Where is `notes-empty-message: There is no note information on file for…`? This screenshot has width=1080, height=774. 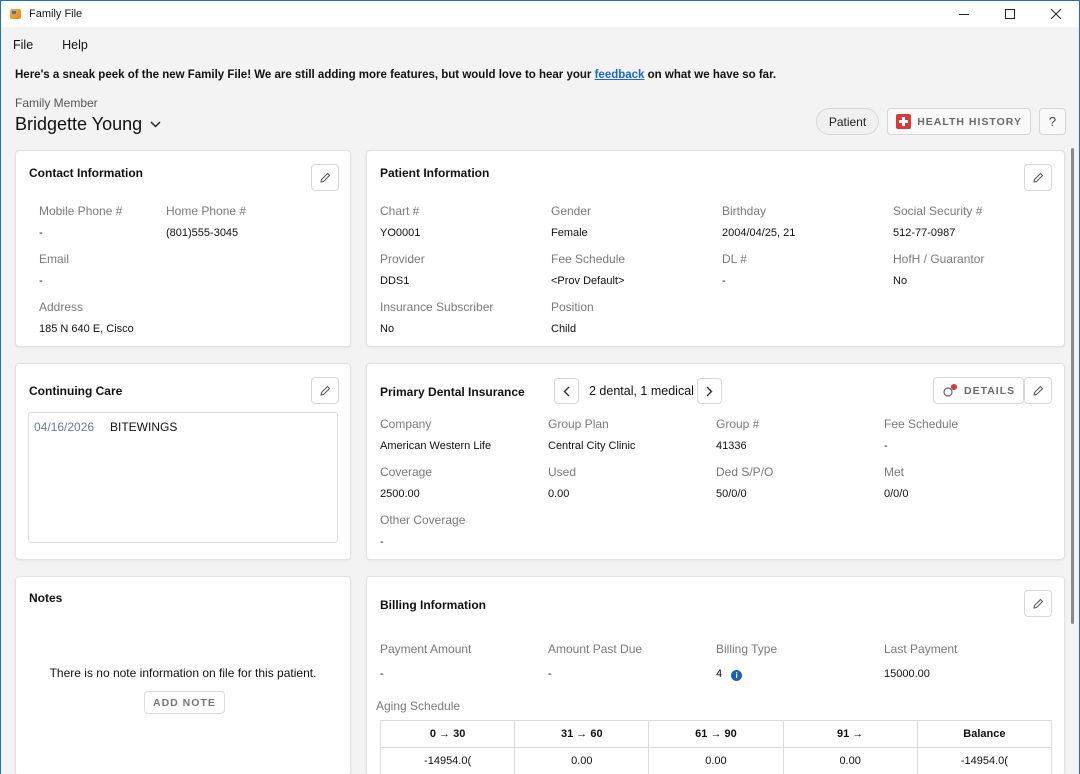
notes-empty-message: There is no note information on file for… is located at coordinates (183, 673).